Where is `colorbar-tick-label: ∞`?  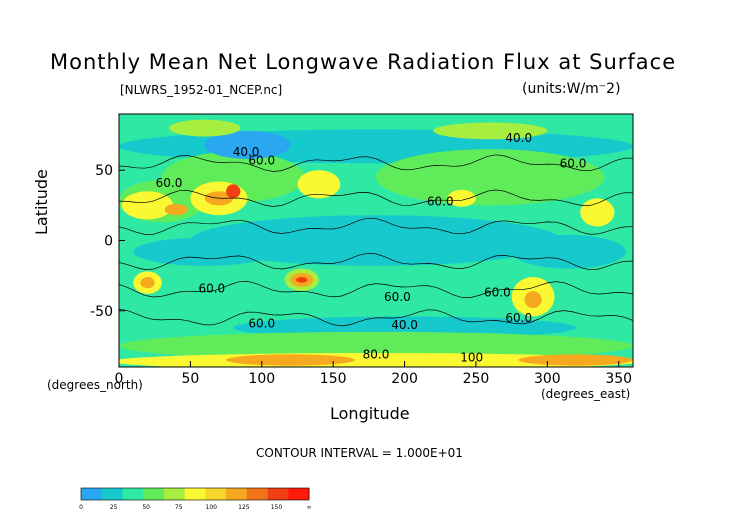 colorbar-tick-label: ∞ is located at coordinates (309, 507).